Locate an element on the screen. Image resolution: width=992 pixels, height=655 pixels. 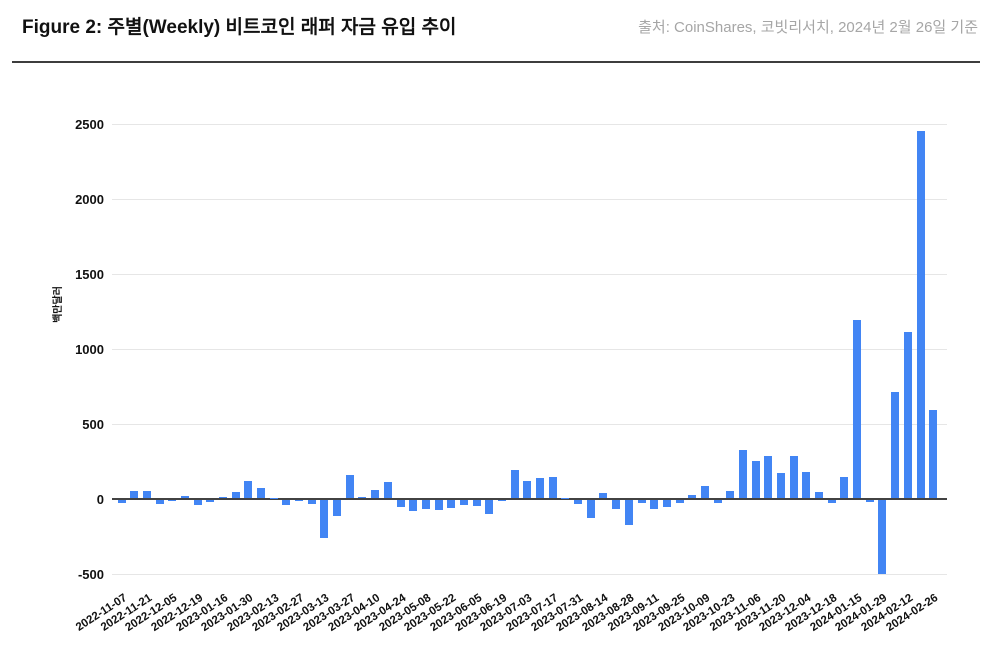
y-tick-label: 2000 is located at coordinates (89, 199).